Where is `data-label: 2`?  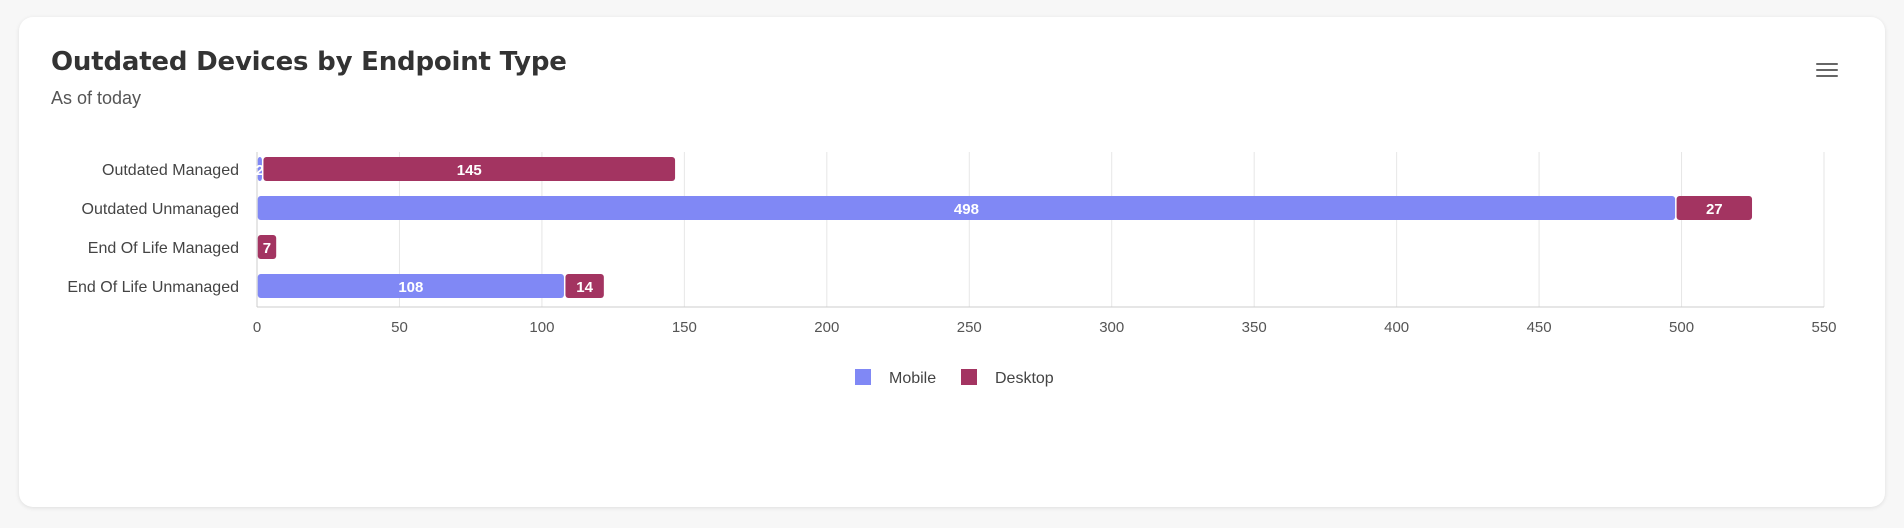 data-label: 2 is located at coordinates (260, 170).